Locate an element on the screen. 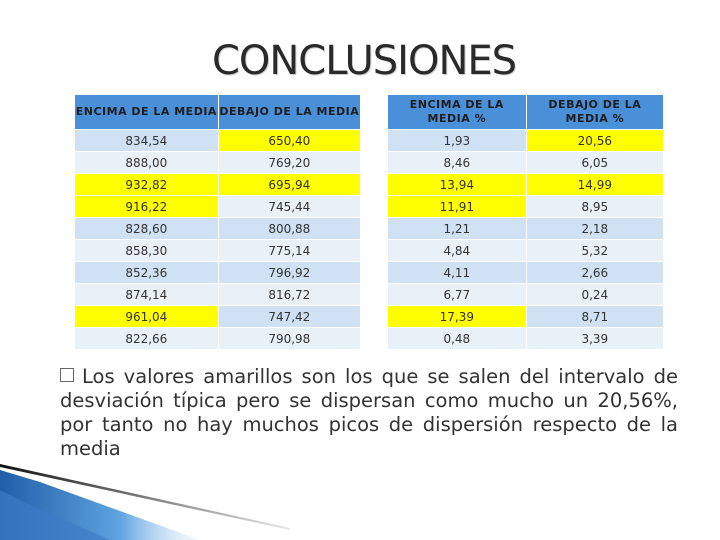 Image resolution: width=720 pixels, height=540 pixels. table-cell: 8,95 is located at coordinates (595, 206).